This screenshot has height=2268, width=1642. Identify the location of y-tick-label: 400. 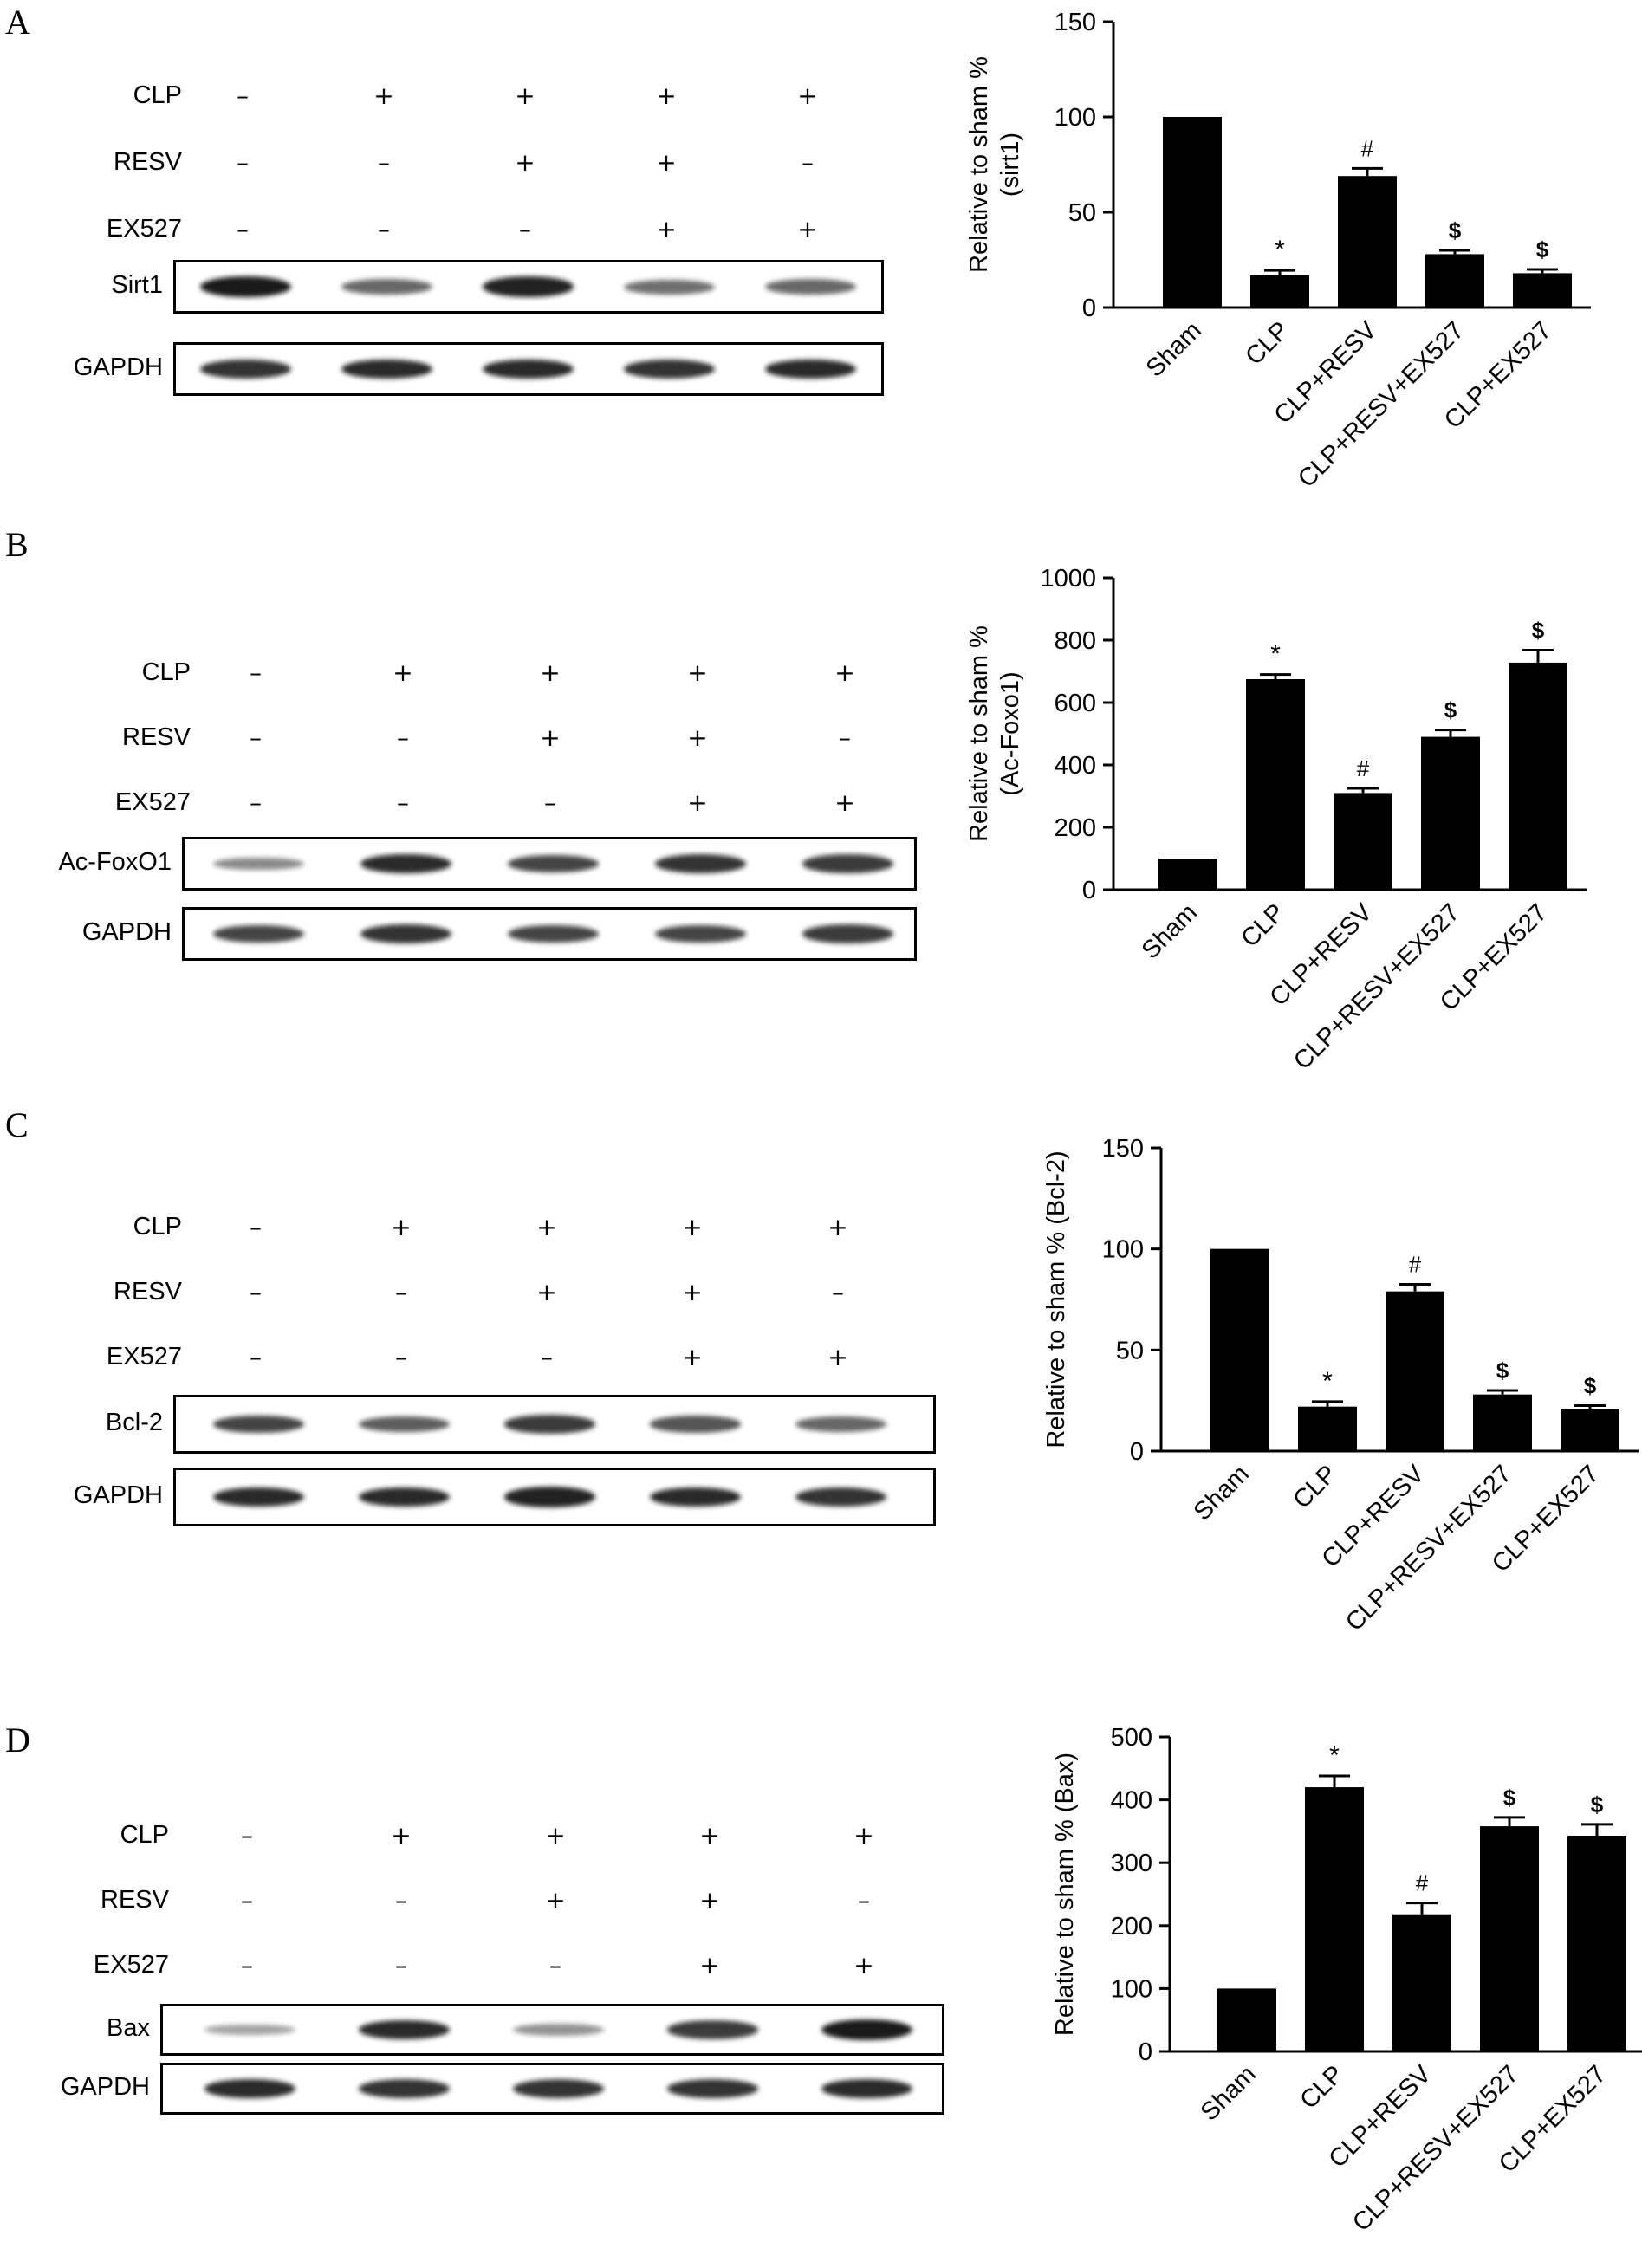
(1131, 1801).